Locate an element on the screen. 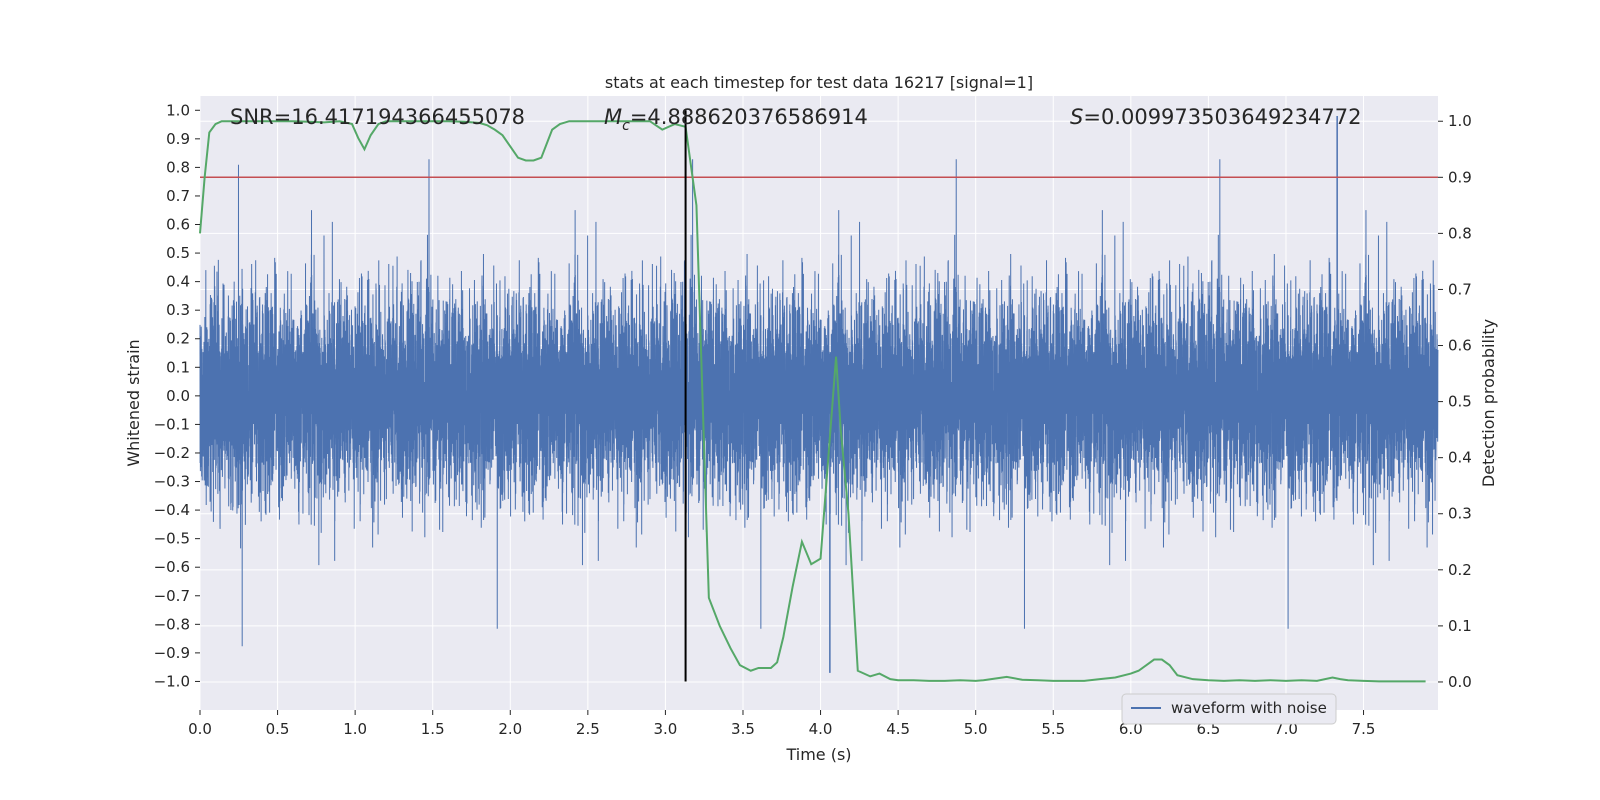  left-tick-label: −0.6 is located at coordinates (172, 567).